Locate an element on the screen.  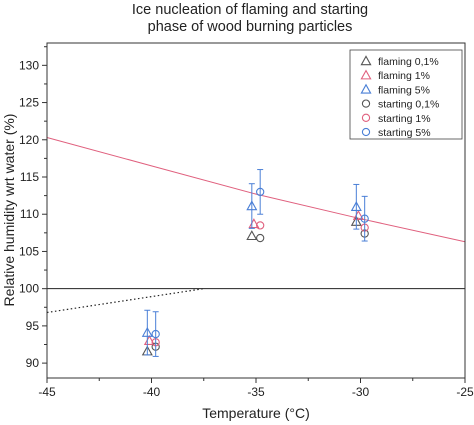
dotted-reference-line is located at coordinates (125, 301).